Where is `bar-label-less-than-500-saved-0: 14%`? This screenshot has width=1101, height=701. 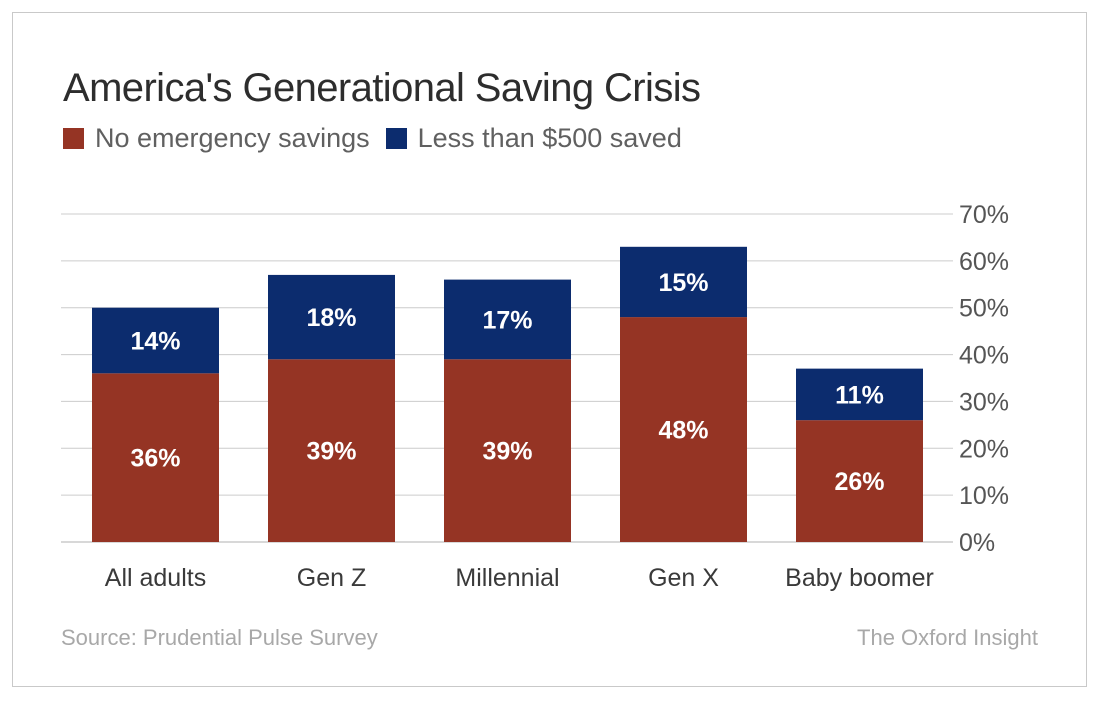
bar-label-less-than-500-saved-0: 14% is located at coordinates (155, 342).